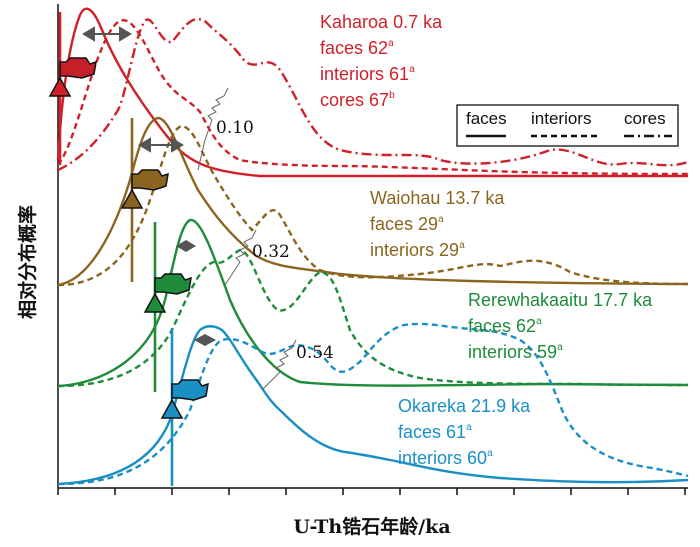  I want to click on waiohau-count-interiors: interiors 29a, so click(417, 250).